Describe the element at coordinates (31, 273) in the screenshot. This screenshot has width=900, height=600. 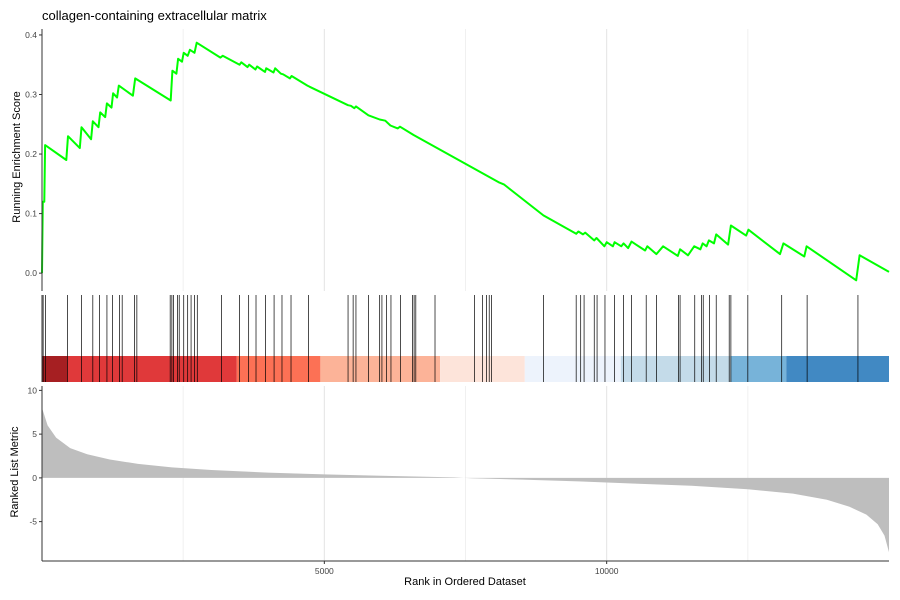
I see `y-tick-label: 0.0` at that location.